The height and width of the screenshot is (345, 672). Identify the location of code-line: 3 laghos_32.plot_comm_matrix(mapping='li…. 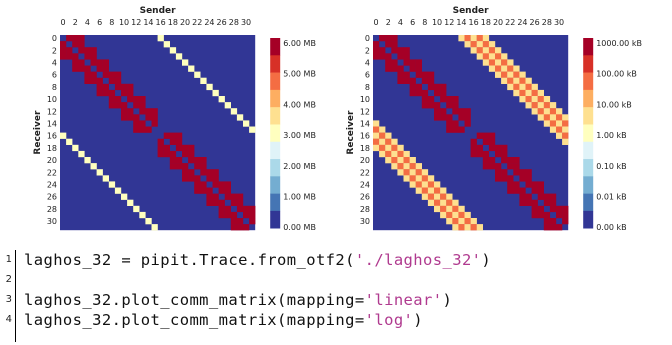
(330, 300).